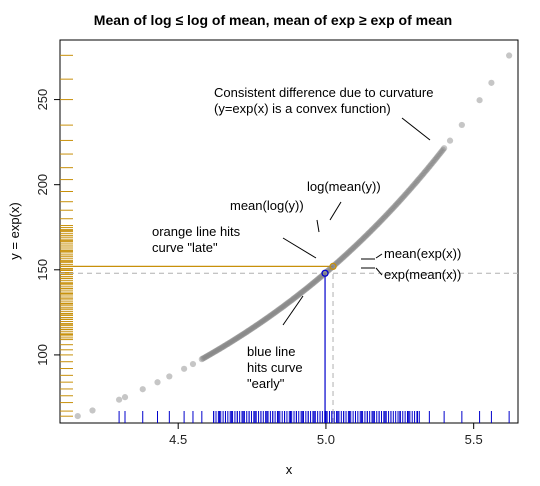 This screenshot has width=540, height=486. Describe the element at coordinates (293, 310) in the screenshot. I see `blue-leader` at that location.